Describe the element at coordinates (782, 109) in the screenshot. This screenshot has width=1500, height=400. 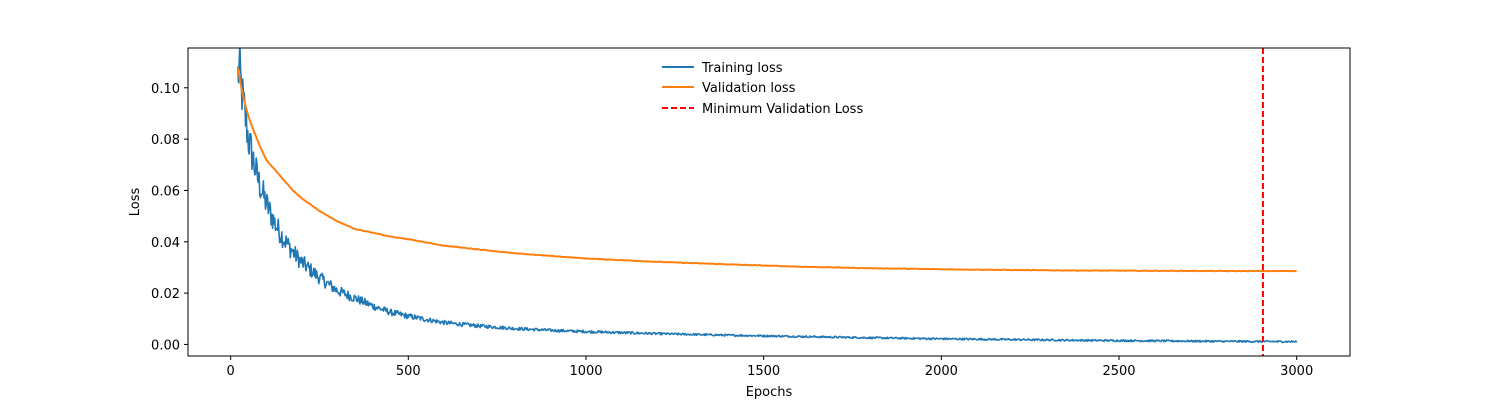
I see `legend-label-minimum: Minimum Validation Loss` at that location.